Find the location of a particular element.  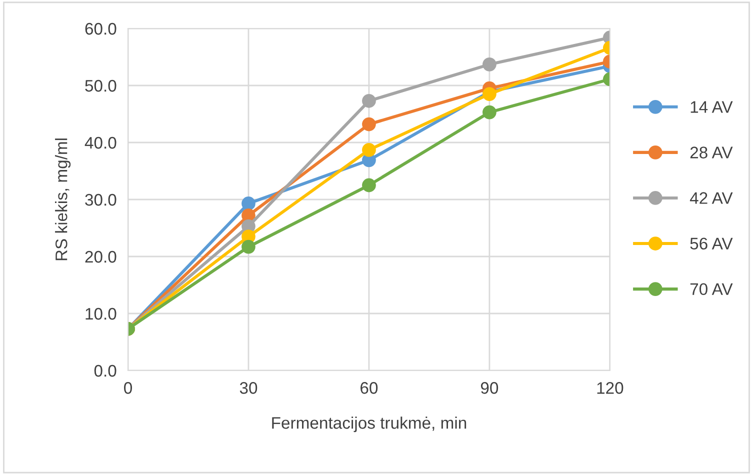

y-tick-label: 50.0 is located at coordinates (100, 86).